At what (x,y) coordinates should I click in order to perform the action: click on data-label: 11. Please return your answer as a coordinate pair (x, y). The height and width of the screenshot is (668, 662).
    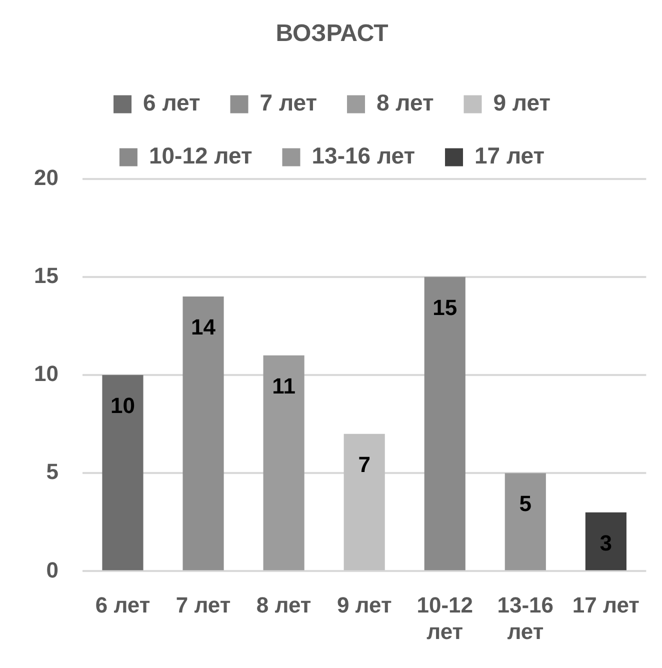
    Looking at the image, I should click on (284, 385).